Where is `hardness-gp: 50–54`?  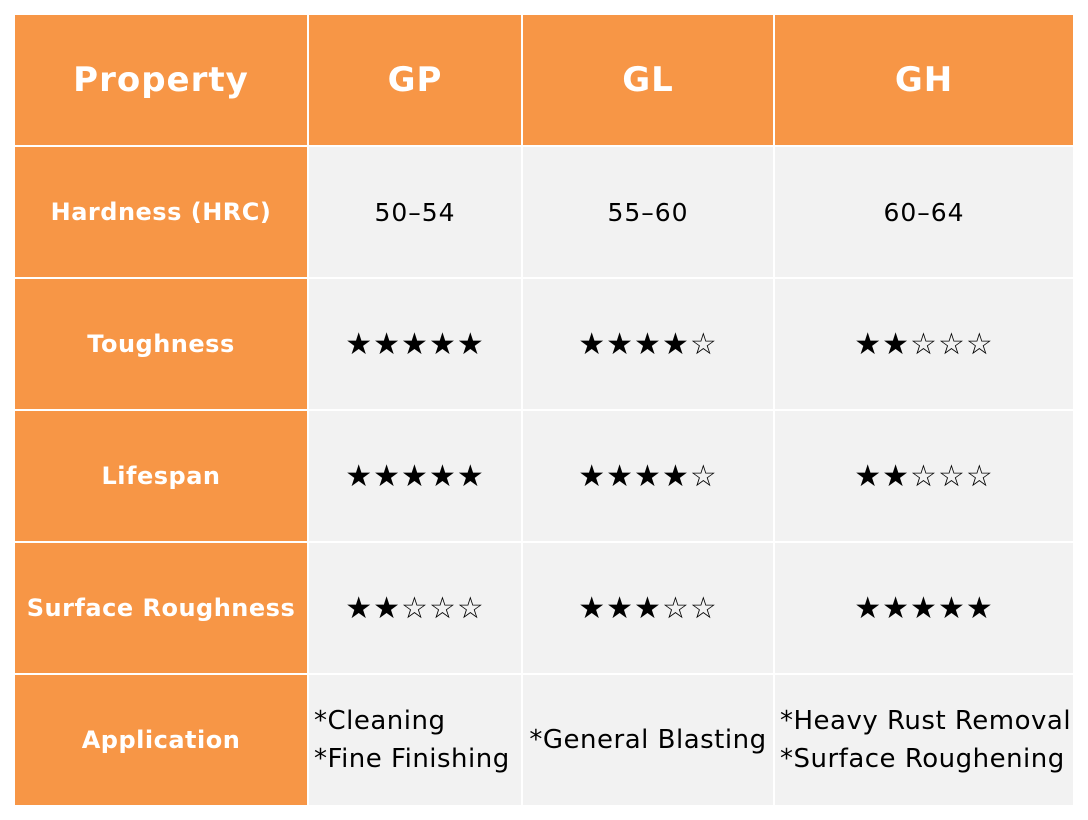
hardness-gp: 50–54 is located at coordinates (415, 212).